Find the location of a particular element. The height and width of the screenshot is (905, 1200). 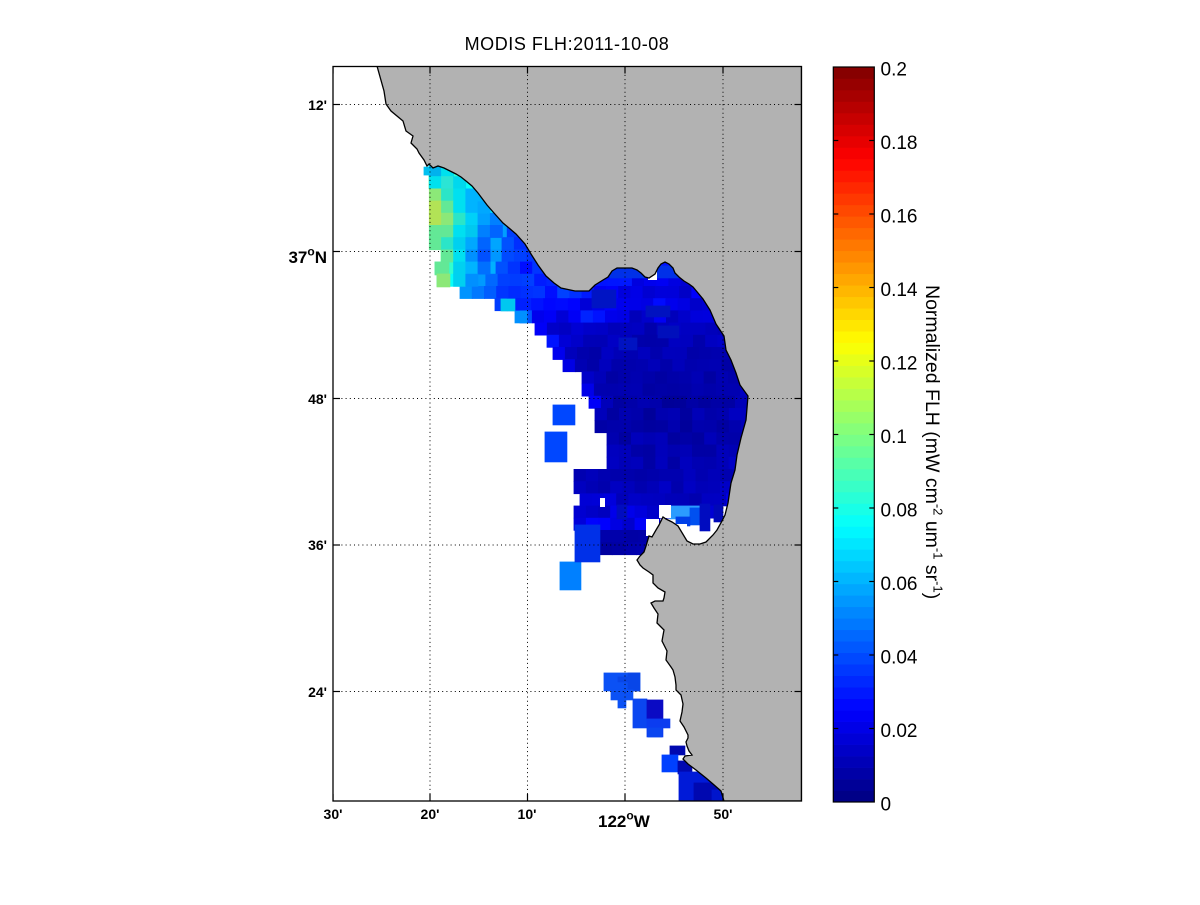

svg-text: 0.12 is located at coordinates (899, 364).